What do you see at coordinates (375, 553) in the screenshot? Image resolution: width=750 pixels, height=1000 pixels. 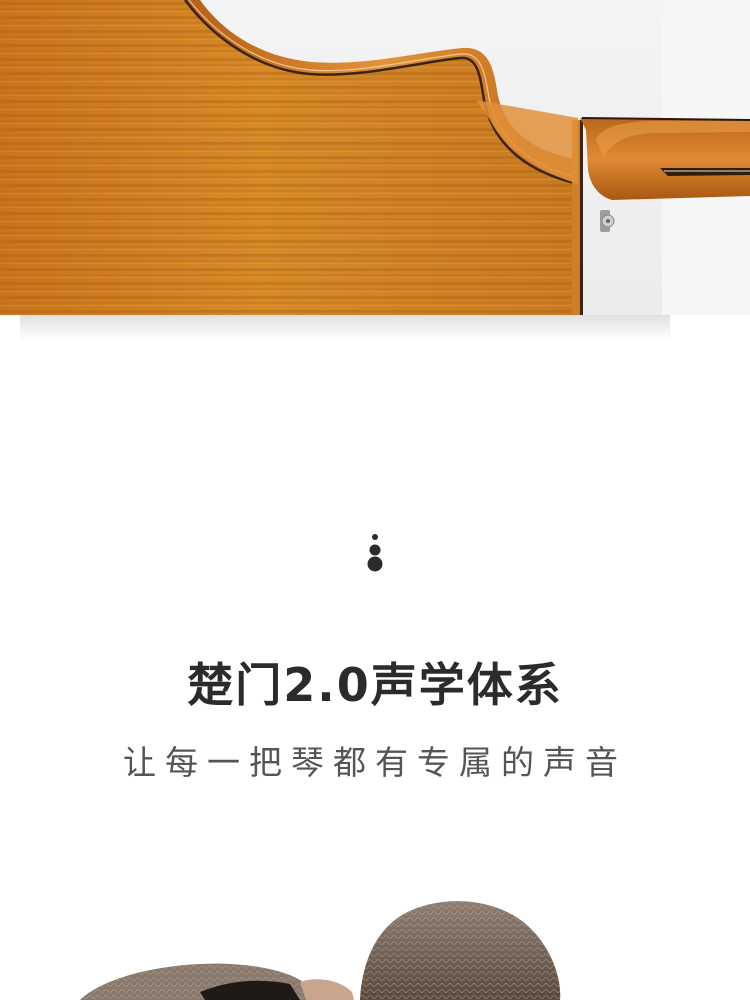 I see `dots-ornament-icon` at bounding box center [375, 553].